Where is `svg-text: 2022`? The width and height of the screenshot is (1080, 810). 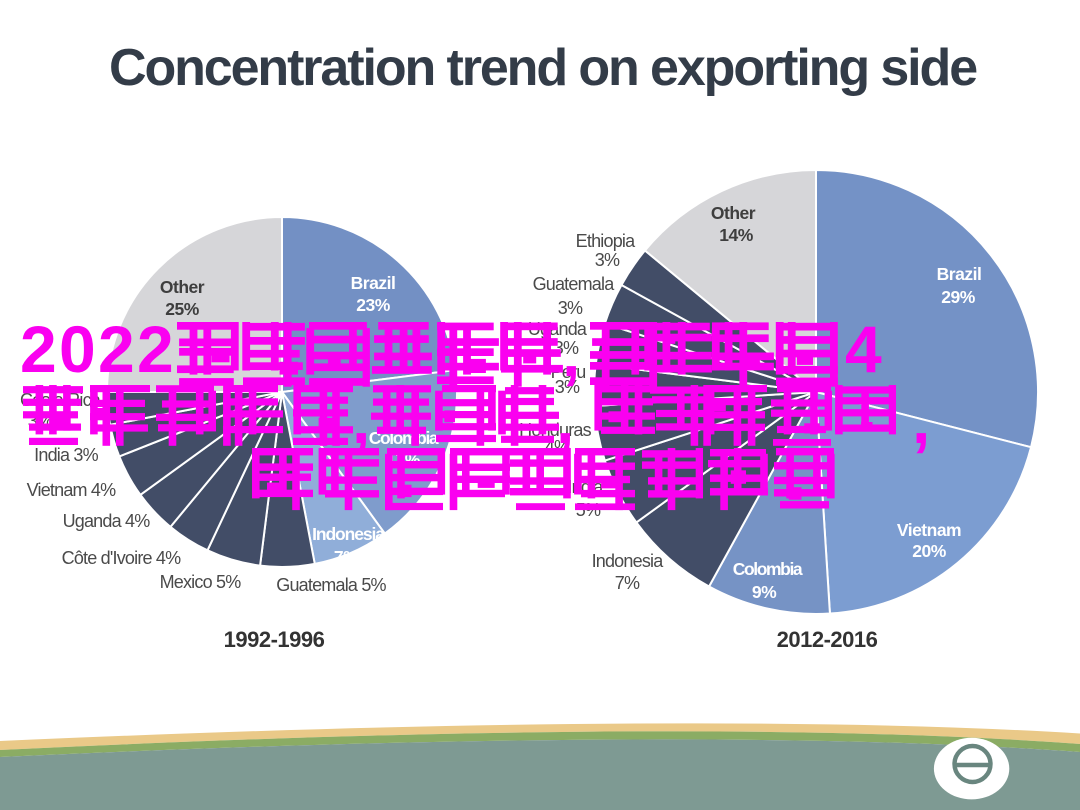
svg-text: 2022 is located at coordinates (98, 349).